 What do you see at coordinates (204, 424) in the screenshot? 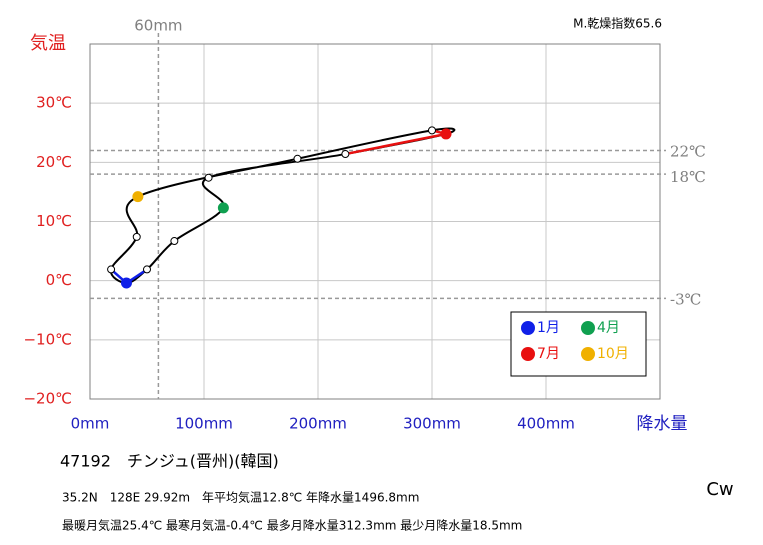
I see `x-tick-label: 100mm` at bounding box center [204, 424].